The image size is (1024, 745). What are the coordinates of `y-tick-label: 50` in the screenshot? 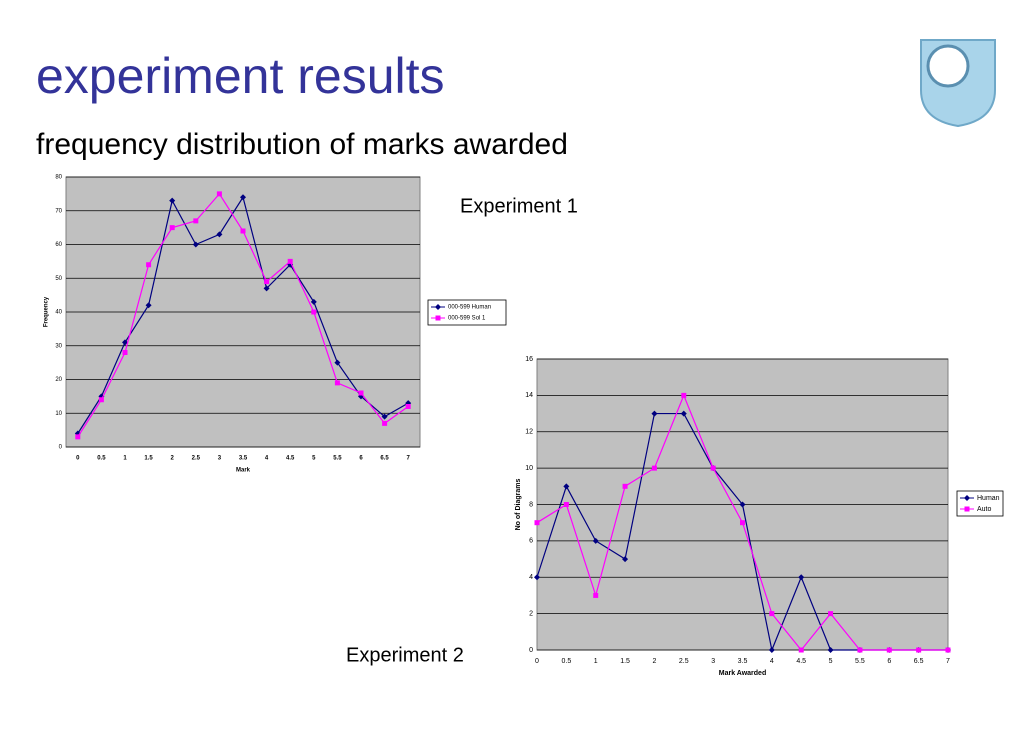 It's located at (58, 279).